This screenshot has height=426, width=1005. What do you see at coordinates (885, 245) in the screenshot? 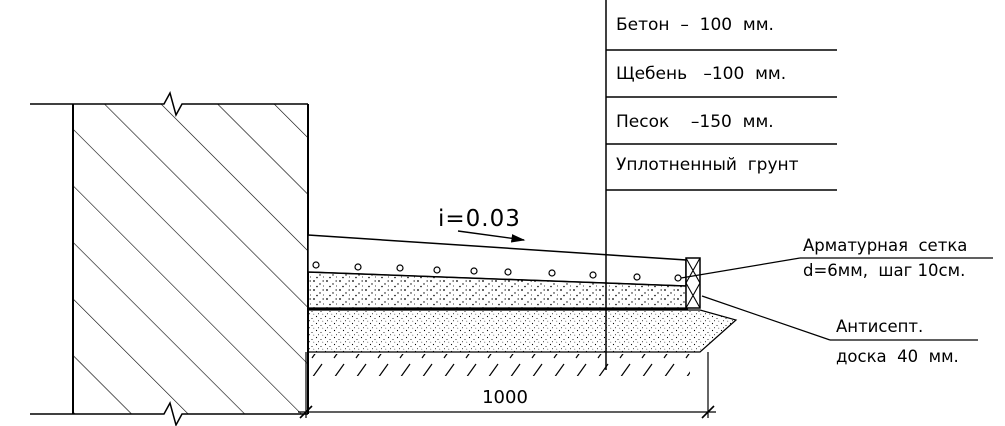
I see `mesh-callout-line1: Арматурная сетка` at bounding box center [885, 245].